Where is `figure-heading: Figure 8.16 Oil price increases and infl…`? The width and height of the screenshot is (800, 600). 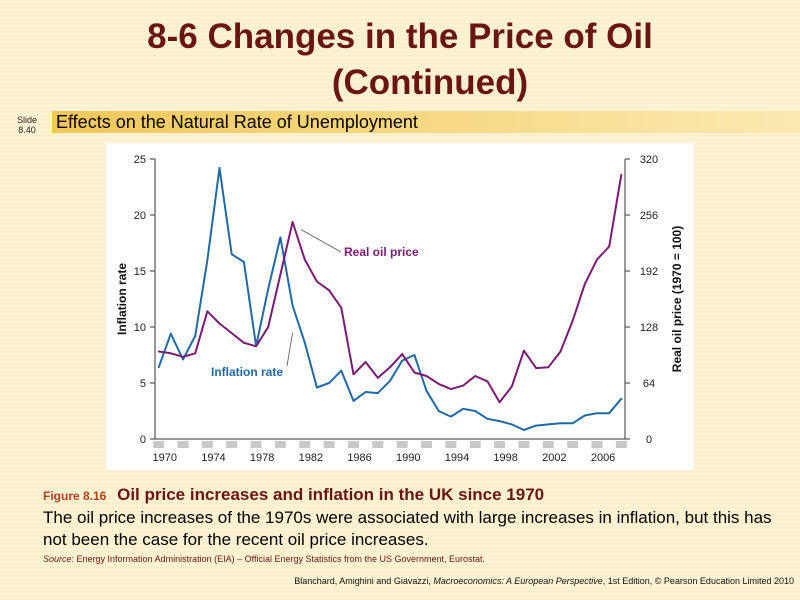
figure-heading: Figure 8.16 Oil price increases and infl… is located at coordinates (413, 495).